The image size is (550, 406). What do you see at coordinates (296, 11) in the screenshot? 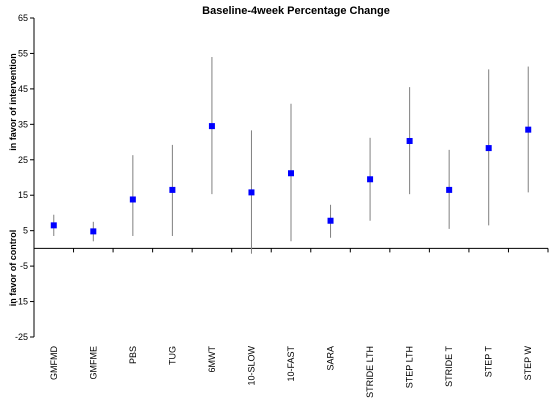
I see `chart-title: Baseline-4week Percentage Change` at bounding box center [296, 11].